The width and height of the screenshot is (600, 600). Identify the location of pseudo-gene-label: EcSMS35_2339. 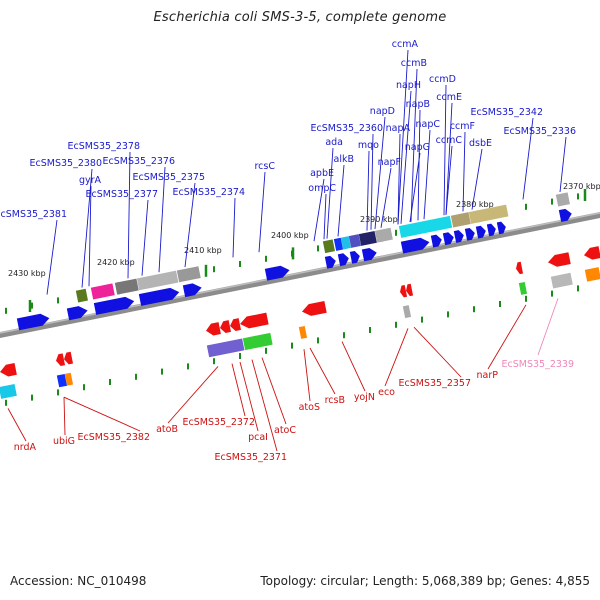
(538, 364).